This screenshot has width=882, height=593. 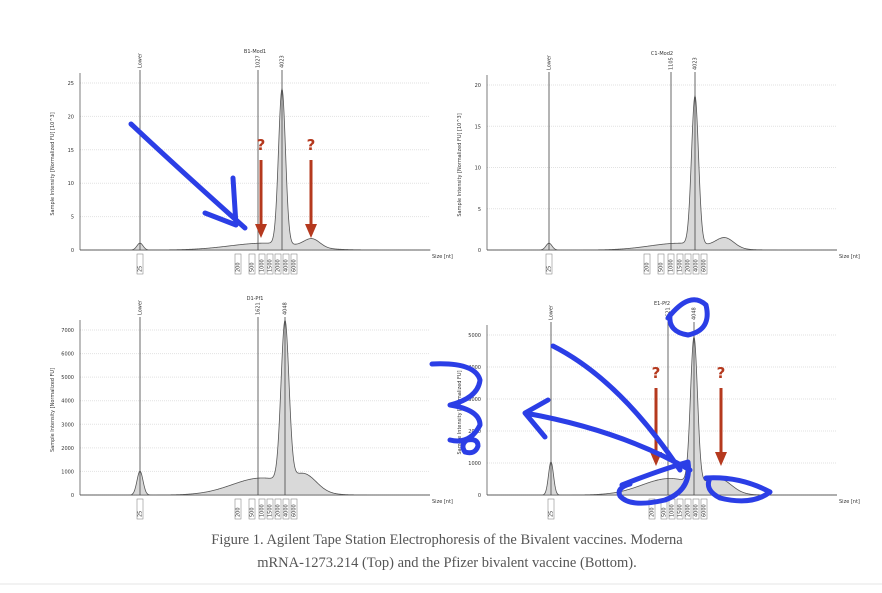 What do you see at coordinates (53, 163) in the screenshot?
I see `y-axis-label: Sample Intensity [Normalized FU] [10^3]` at bounding box center [53, 163].